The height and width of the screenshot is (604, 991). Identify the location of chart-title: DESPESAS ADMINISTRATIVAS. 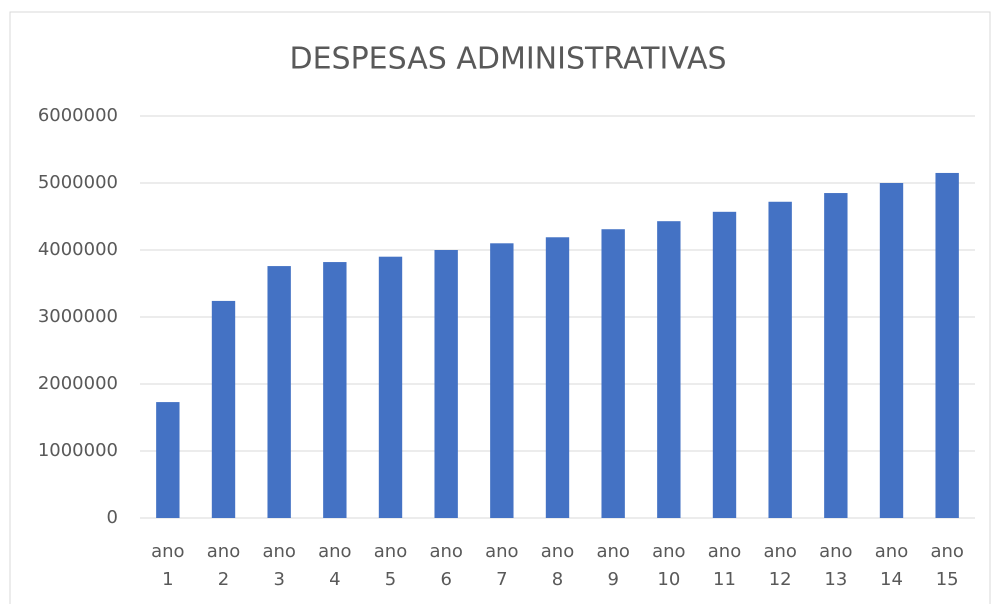
(507, 59).